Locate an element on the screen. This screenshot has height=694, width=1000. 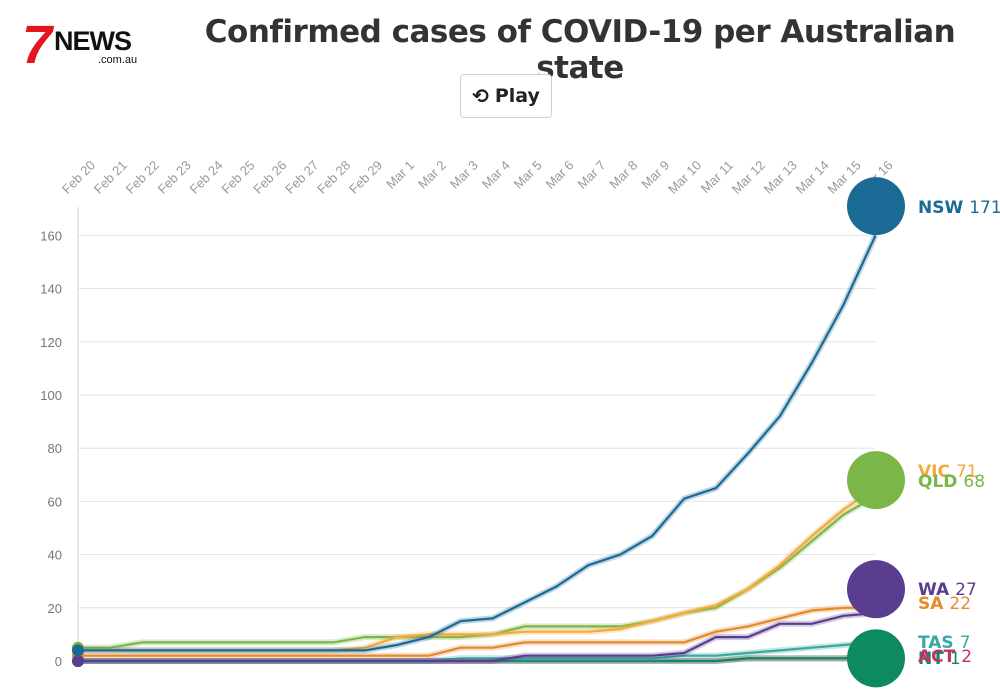
series-label-name: TAS is located at coordinates (936, 643).